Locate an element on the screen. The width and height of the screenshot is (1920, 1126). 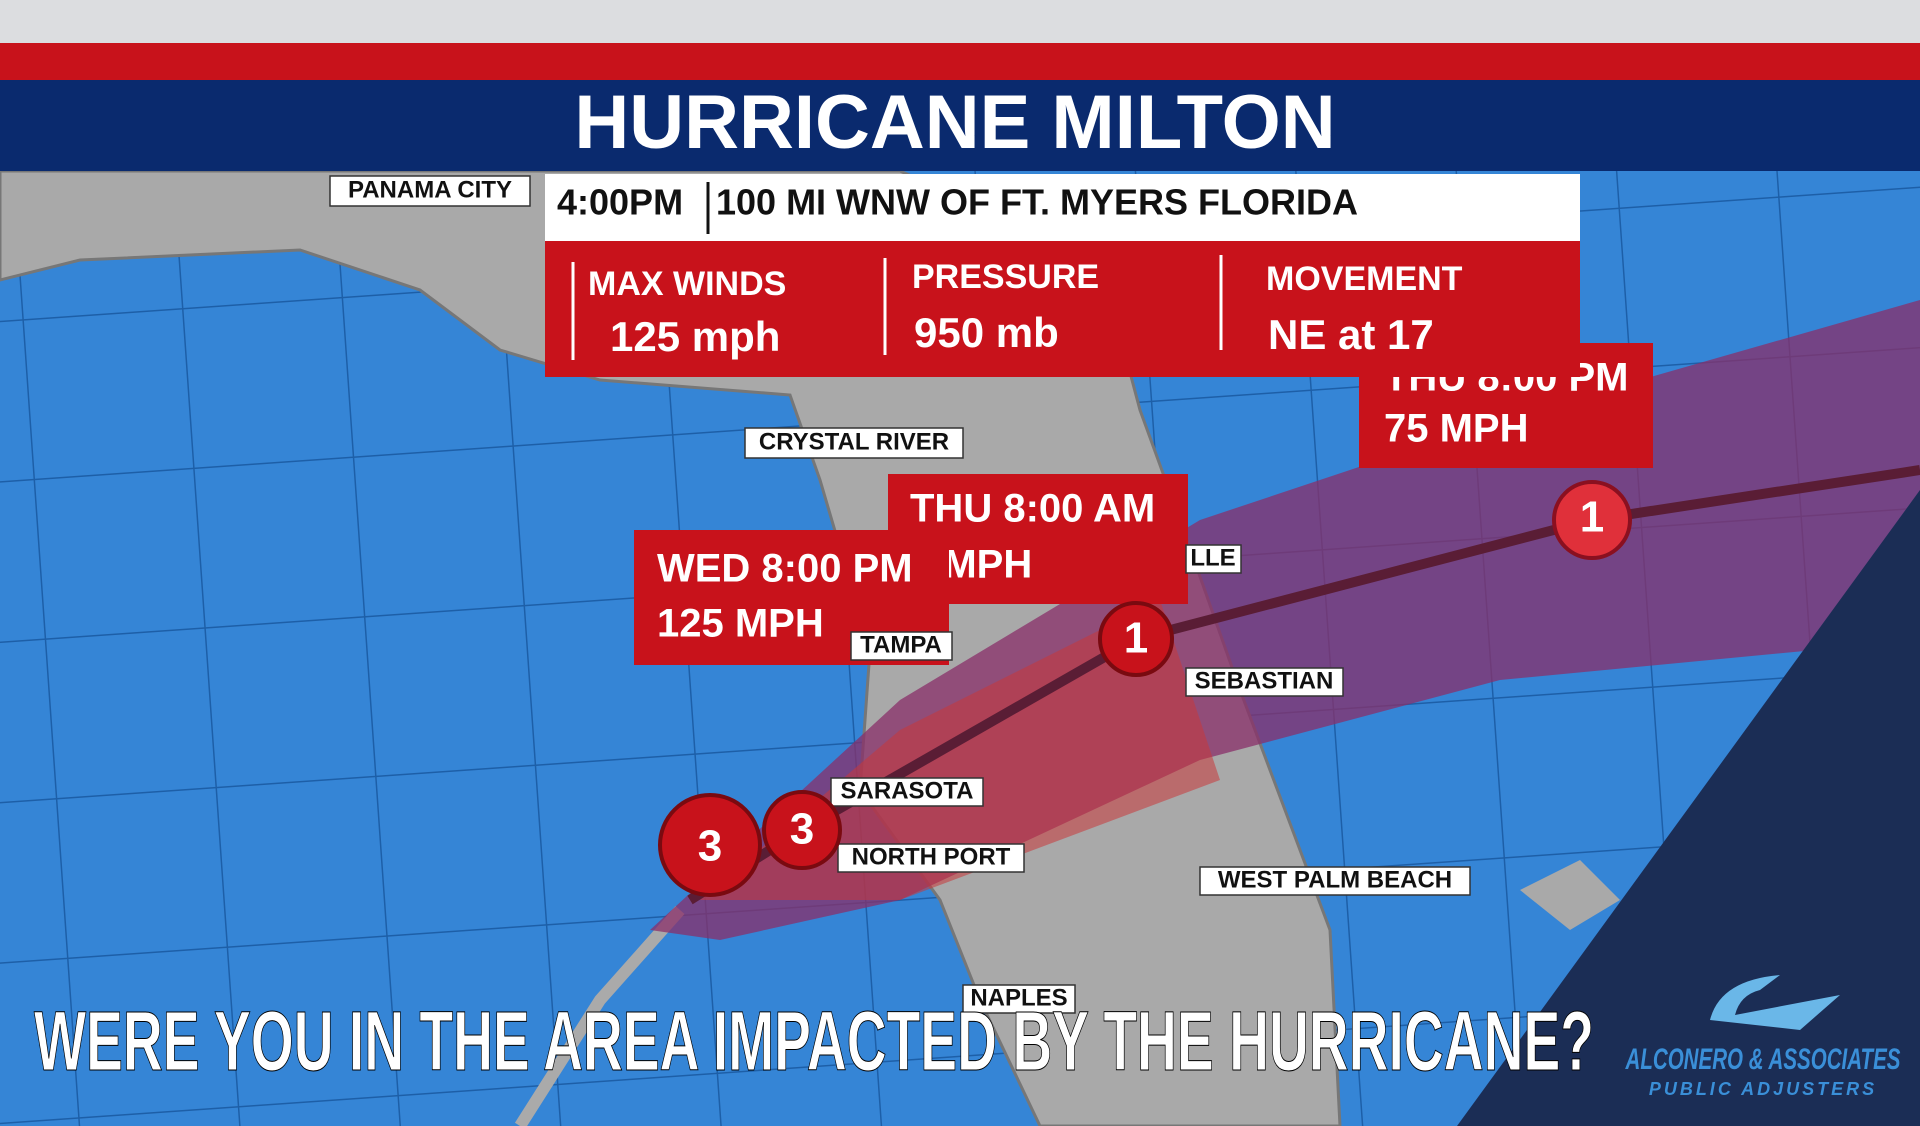
city: NAPLES is located at coordinates (1018, 997).